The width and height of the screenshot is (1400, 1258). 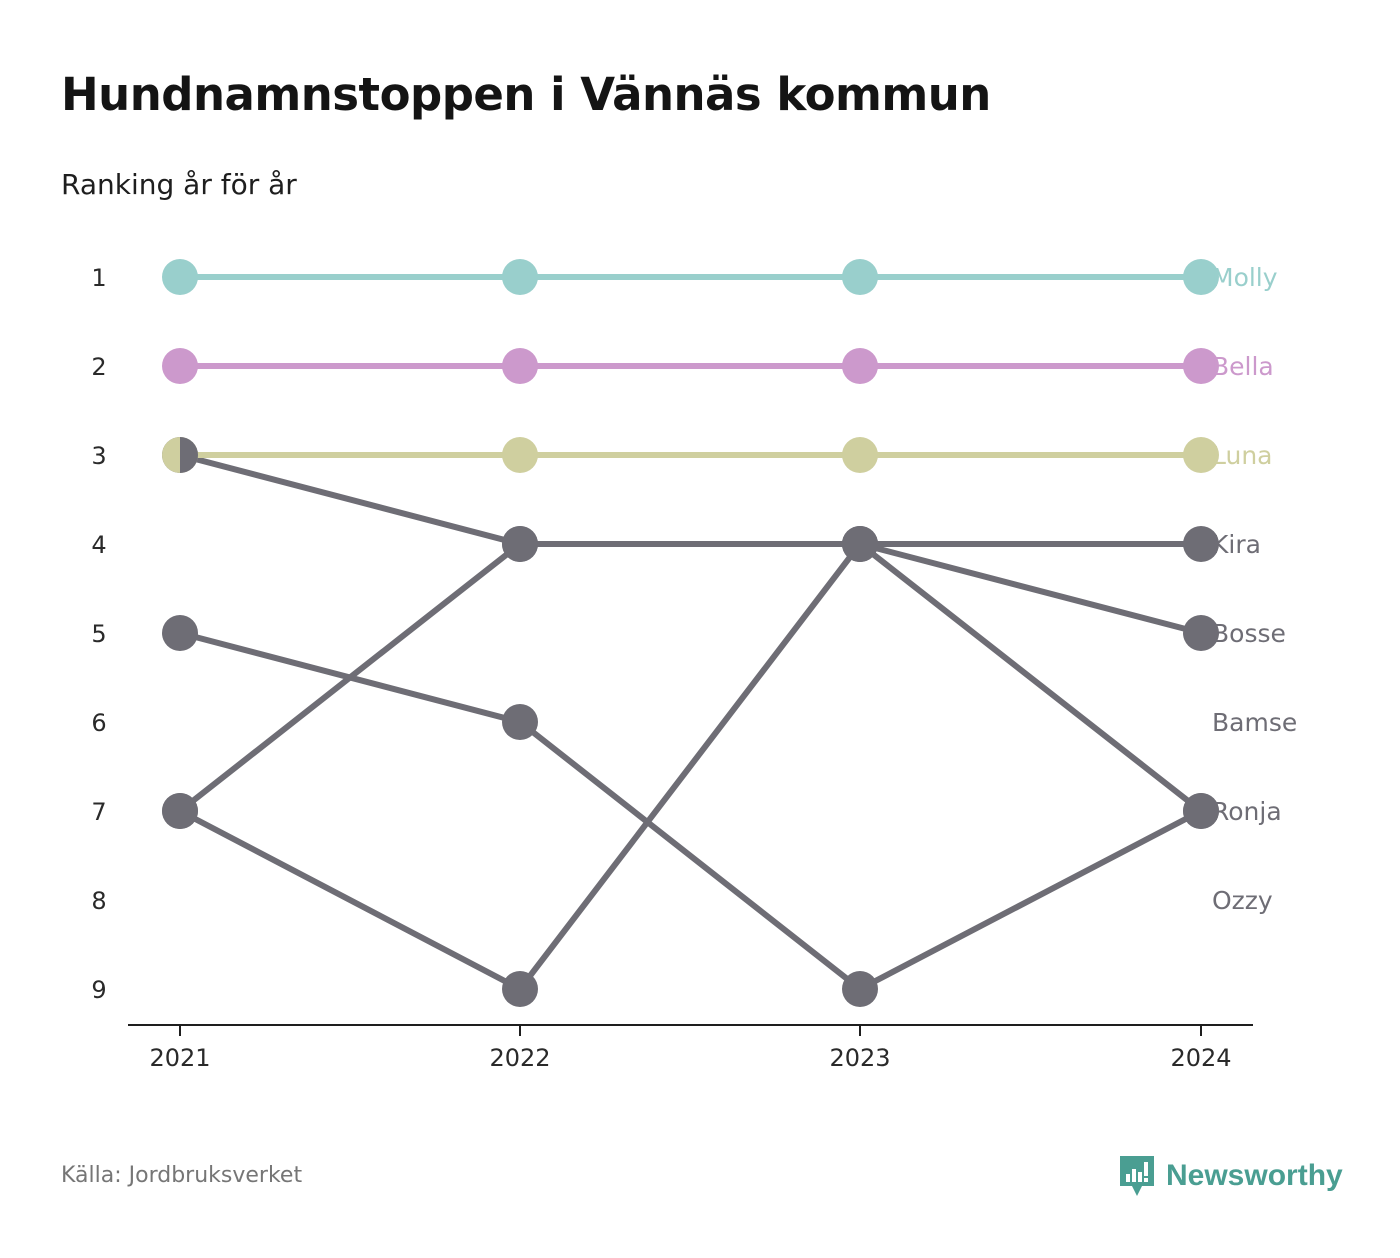 What do you see at coordinates (98, 901) in the screenshot?
I see `y-tick-label: 8` at bounding box center [98, 901].